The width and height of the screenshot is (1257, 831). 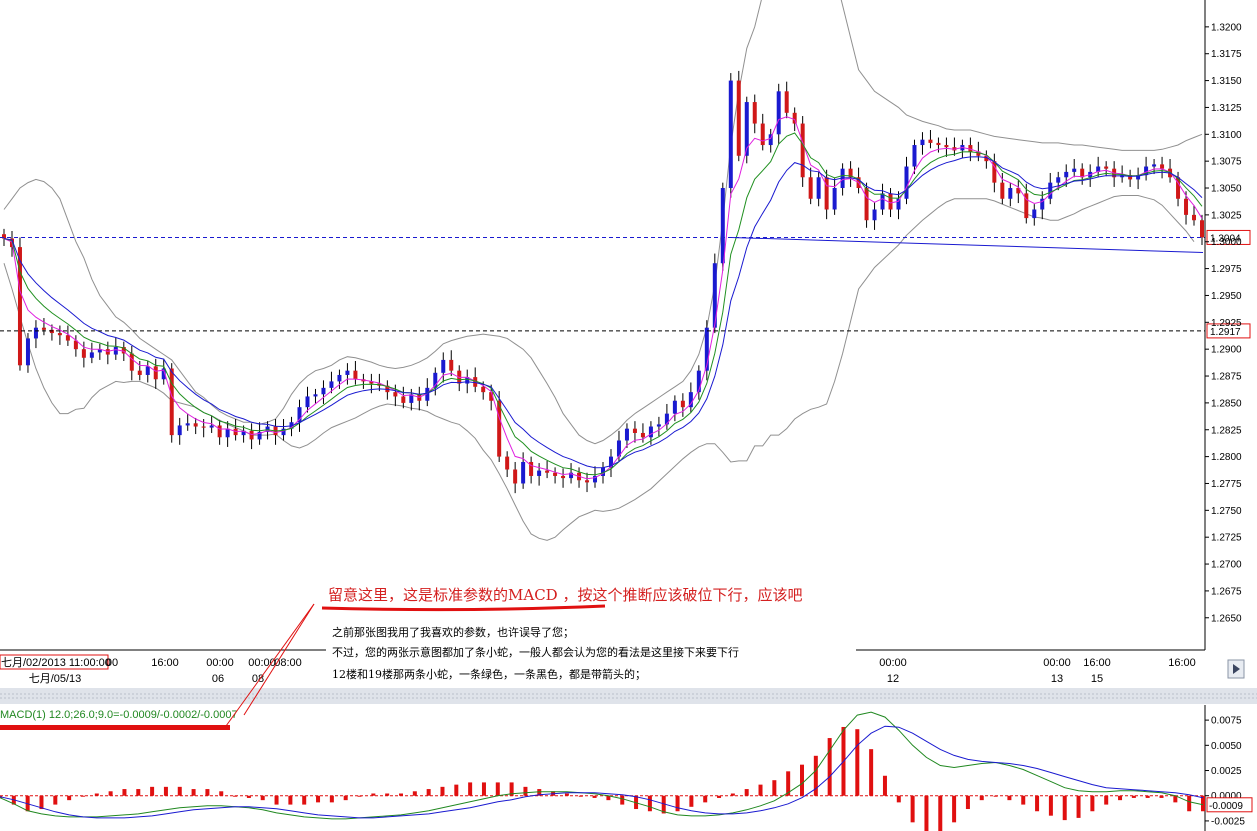 What do you see at coordinates (1226, 296) in the screenshot?
I see `price-tick-label: 1.2950` at bounding box center [1226, 296].